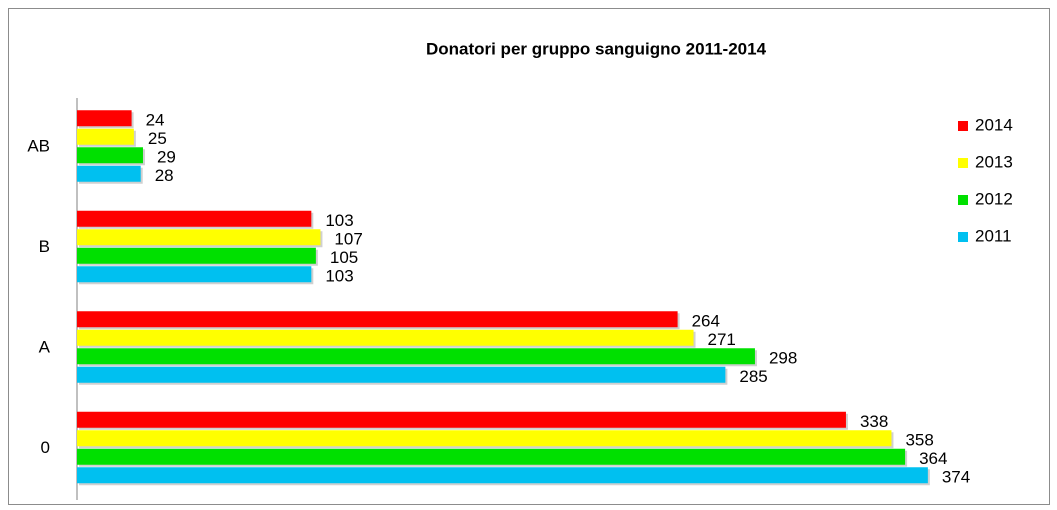 The image size is (1057, 510). I want to click on data-label: 298, so click(783, 358).